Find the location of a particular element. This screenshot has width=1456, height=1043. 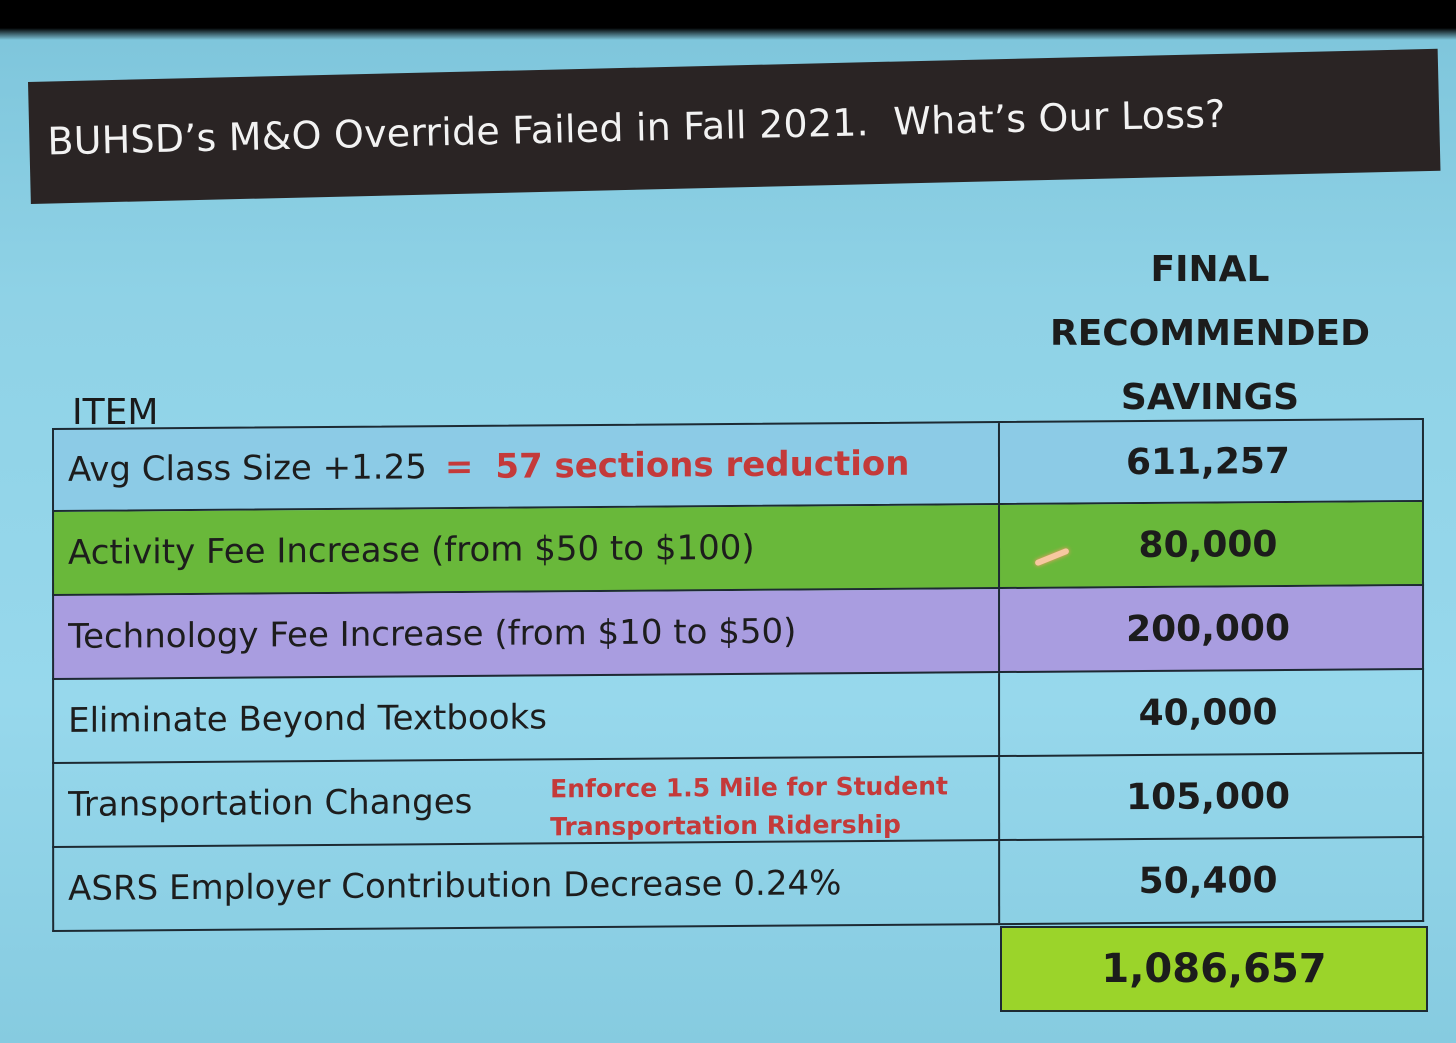

item-label: Avg Class Size +1.25 is located at coordinates (247, 468).